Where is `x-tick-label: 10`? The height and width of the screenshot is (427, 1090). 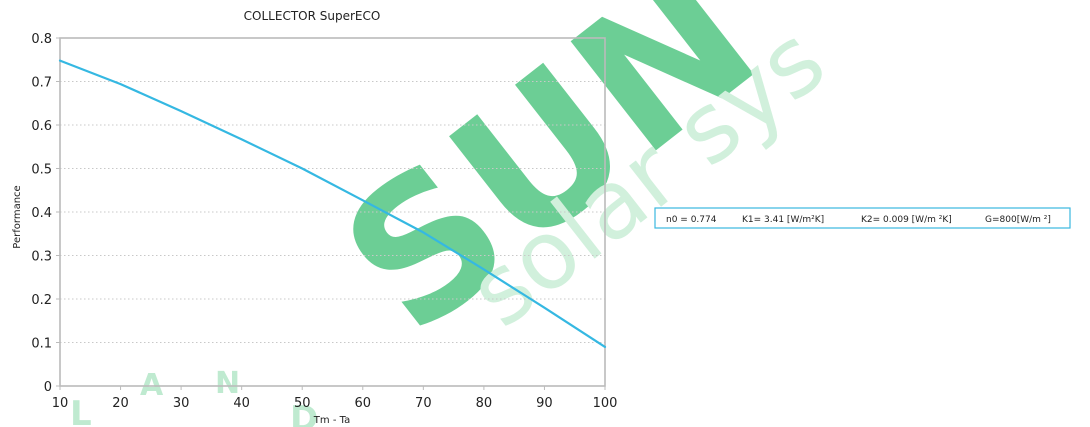 x-tick-label: 10 is located at coordinates (60, 403).